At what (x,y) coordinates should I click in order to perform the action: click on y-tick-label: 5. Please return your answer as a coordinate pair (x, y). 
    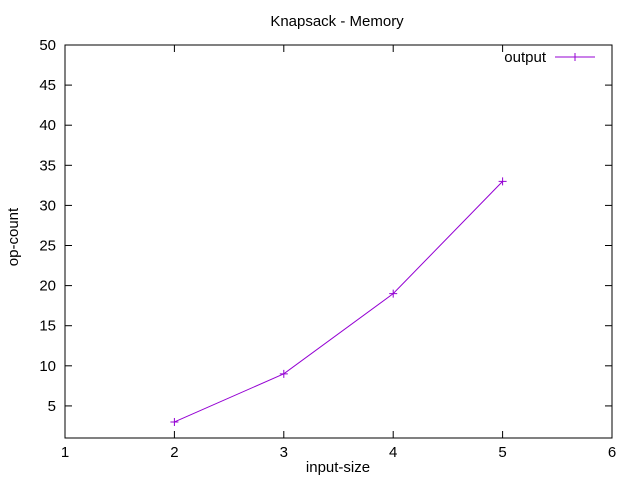
    Looking at the image, I should click on (52, 406).